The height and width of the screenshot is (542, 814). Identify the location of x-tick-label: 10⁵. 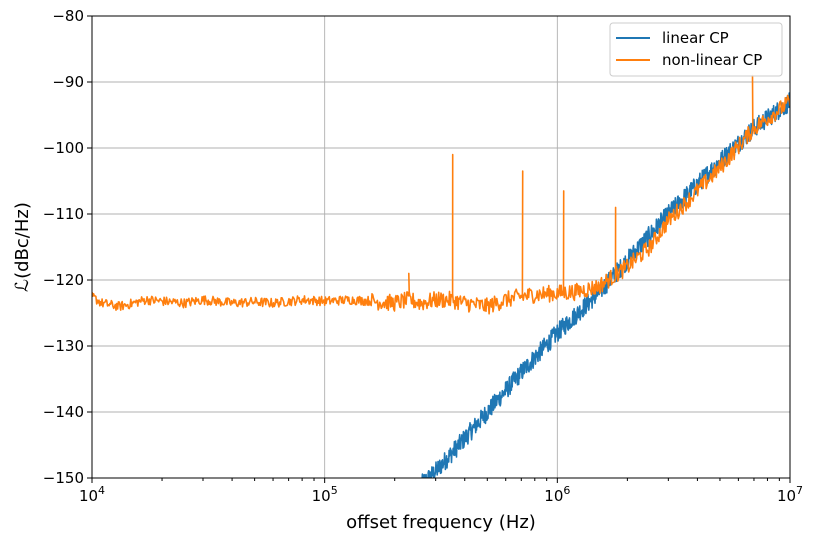
(325, 494).